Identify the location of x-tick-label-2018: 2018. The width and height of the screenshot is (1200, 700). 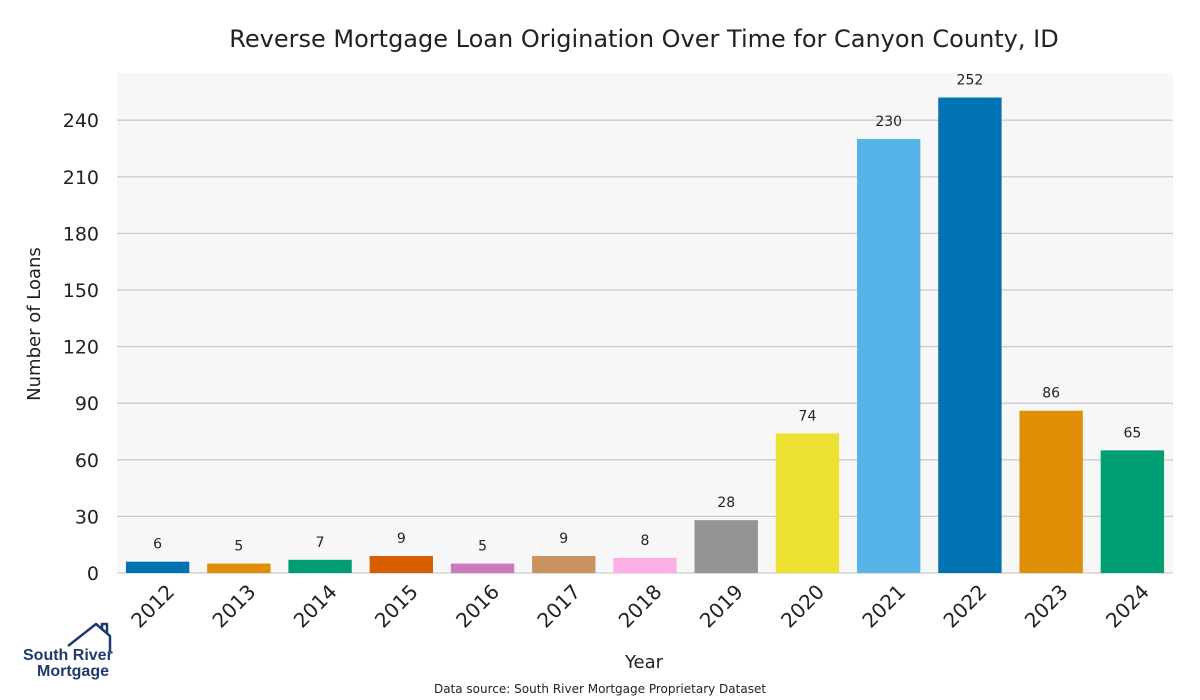
(640, 606).